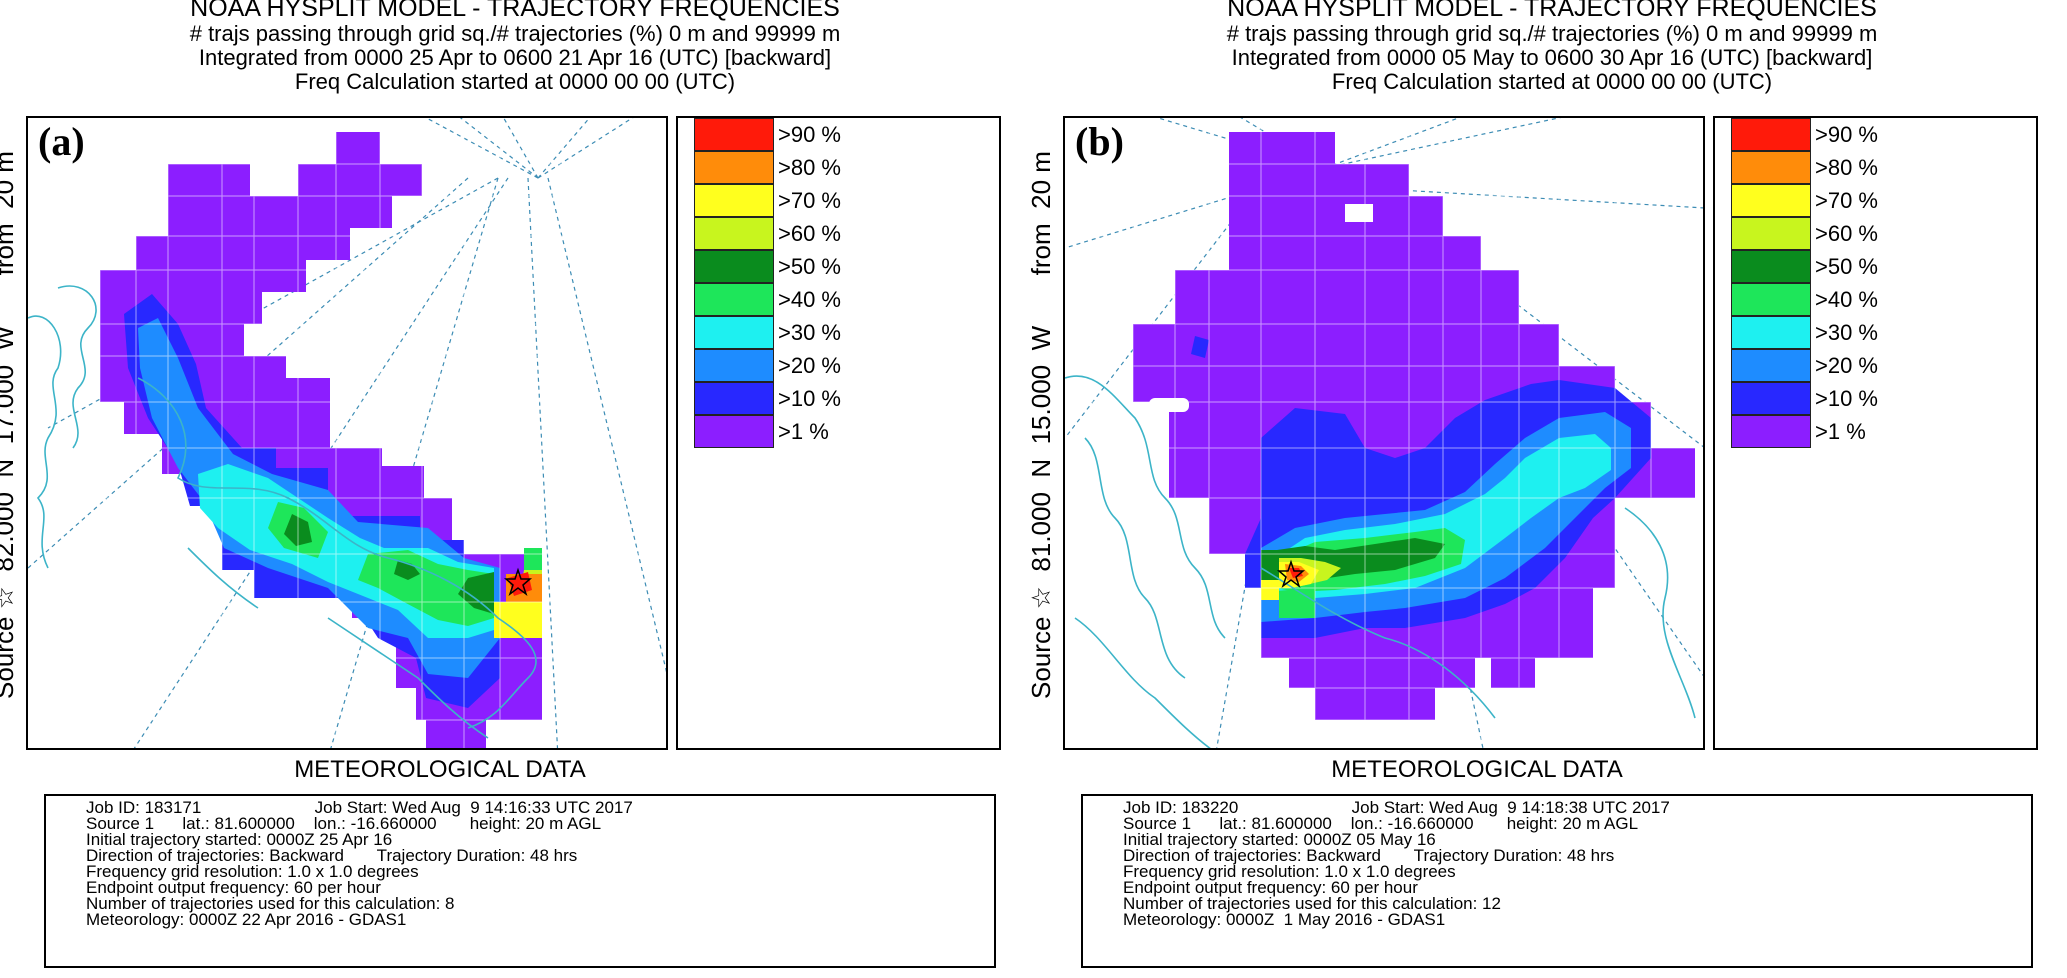  What do you see at coordinates (533, 559) in the screenshot?
I see `freq-cell-gt40-edge` at bounding box center [533, 559].